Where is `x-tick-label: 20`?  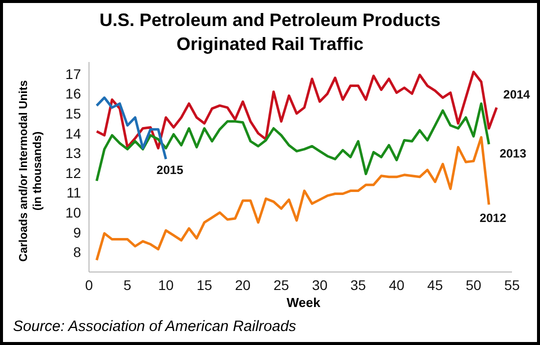
x-tick-label: 20 is located at coordinates (243, 284).